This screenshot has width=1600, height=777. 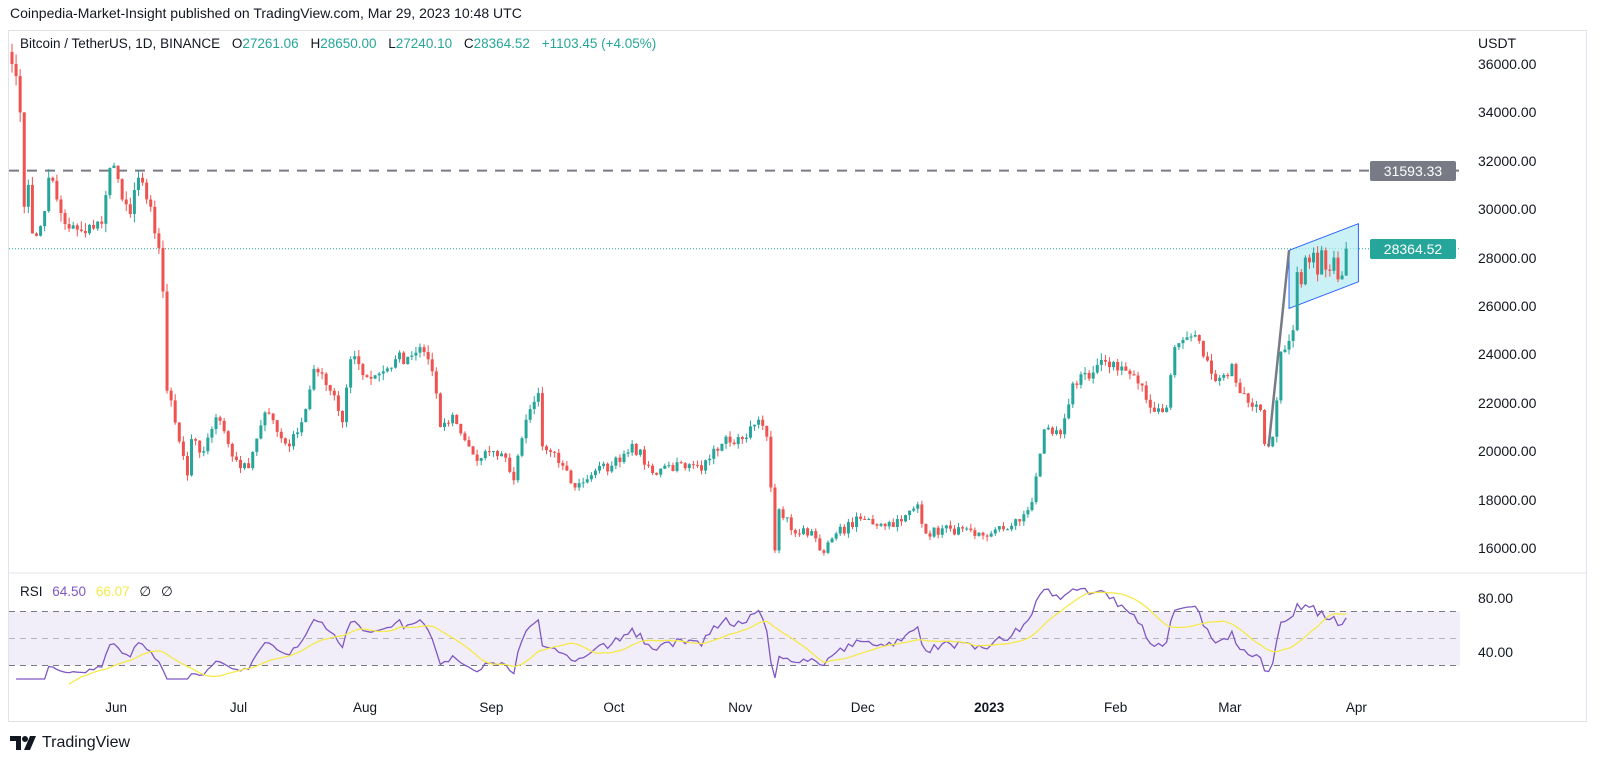 What do you see at coordinates (31, 591) in the screenshot?
I see `rsi-label: RSI` at bounding box center [31, 591].